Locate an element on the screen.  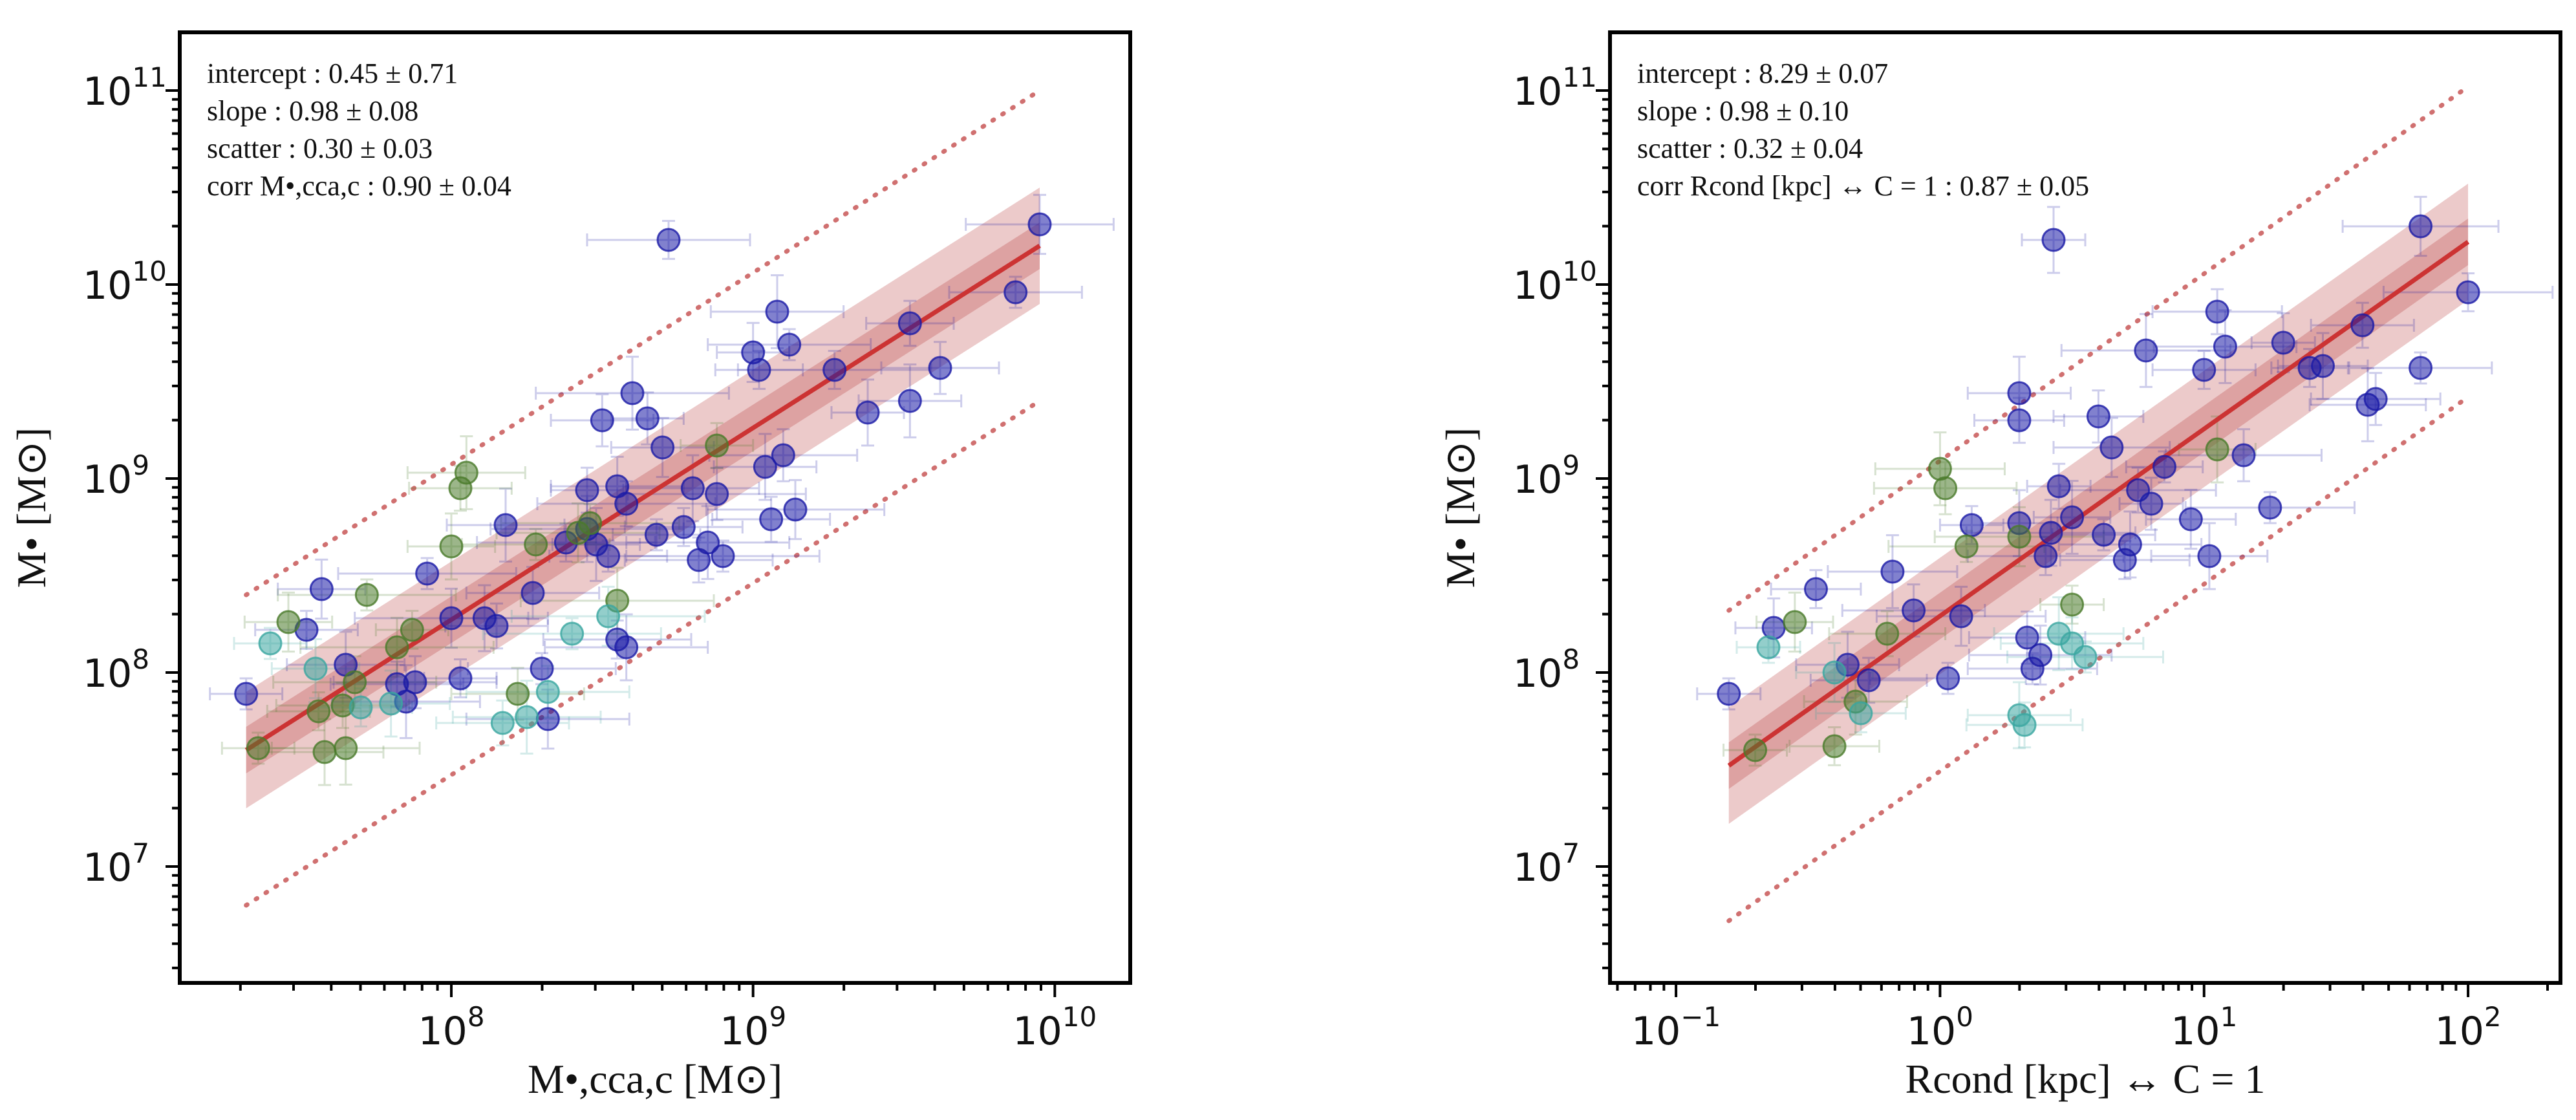
left-stat-intercept: intercept : 0.45 ± 0.71 is located at coordinates (333, 73).